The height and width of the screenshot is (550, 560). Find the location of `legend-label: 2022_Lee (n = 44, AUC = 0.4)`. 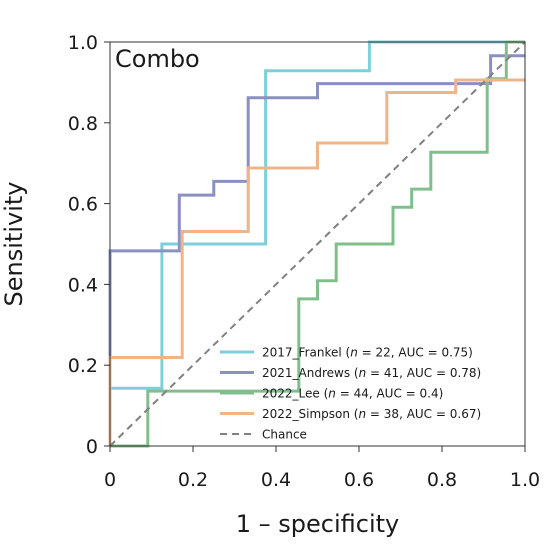

legend-label: 2022_Lee (n = 44, AUC = 0.4) is located at coordinates (352, 394).